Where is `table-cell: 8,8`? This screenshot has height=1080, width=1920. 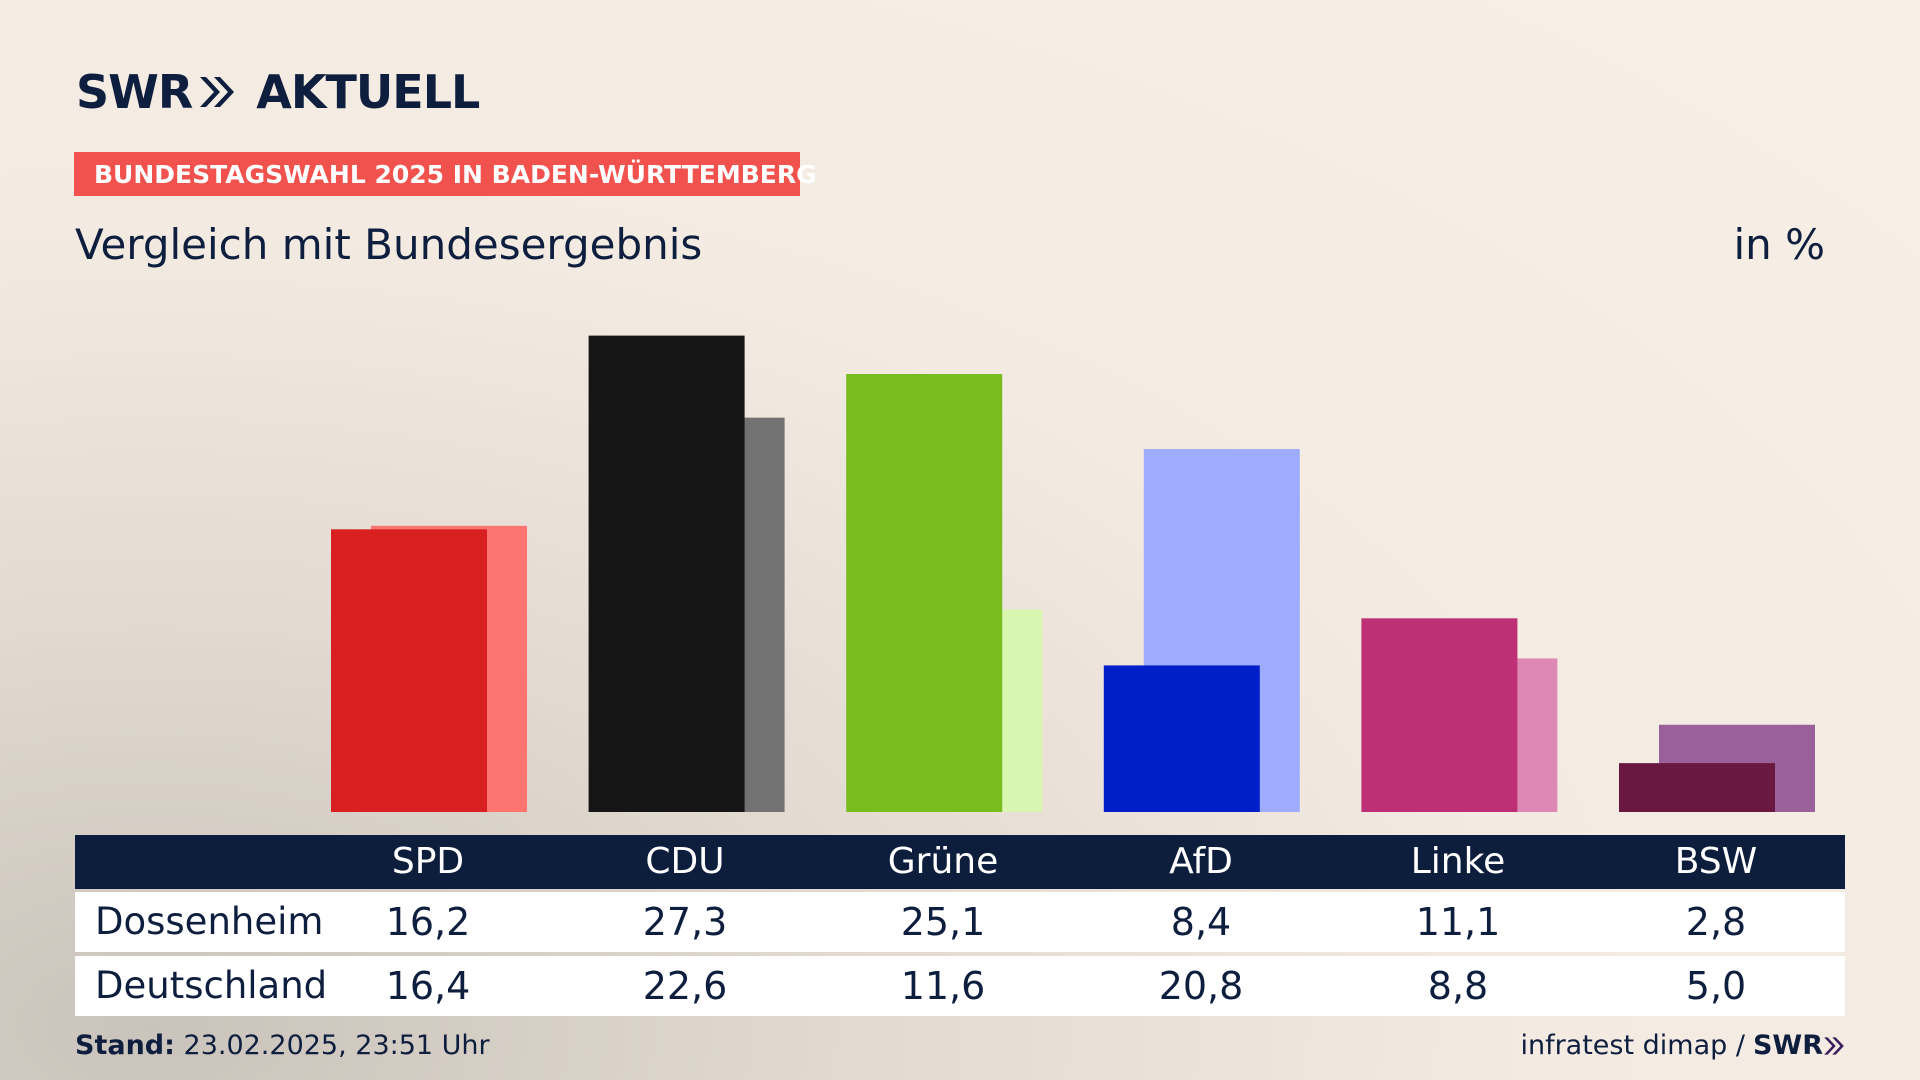
table-cell: 8,8 is located at coordinates (1458, 986).